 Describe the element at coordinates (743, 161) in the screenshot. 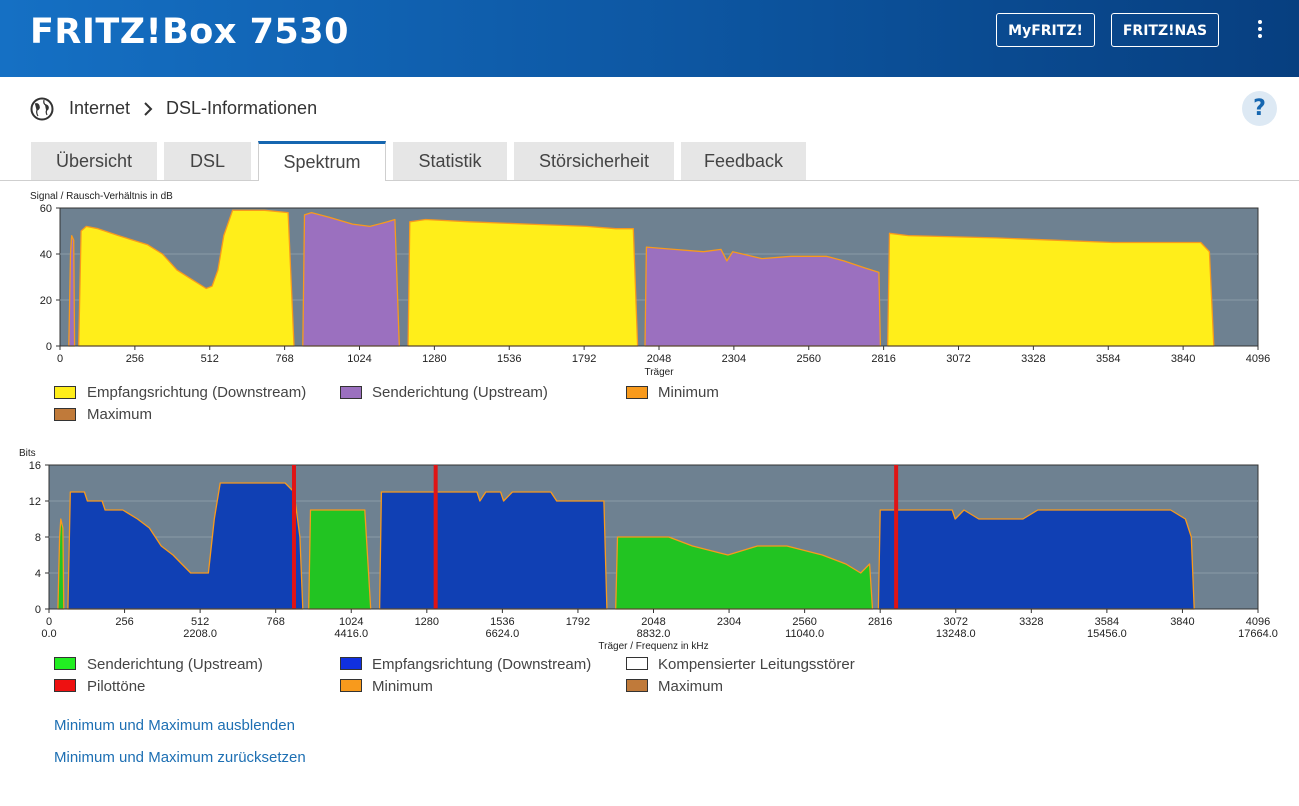

I see `tab-feedback: Feedback` at that location.